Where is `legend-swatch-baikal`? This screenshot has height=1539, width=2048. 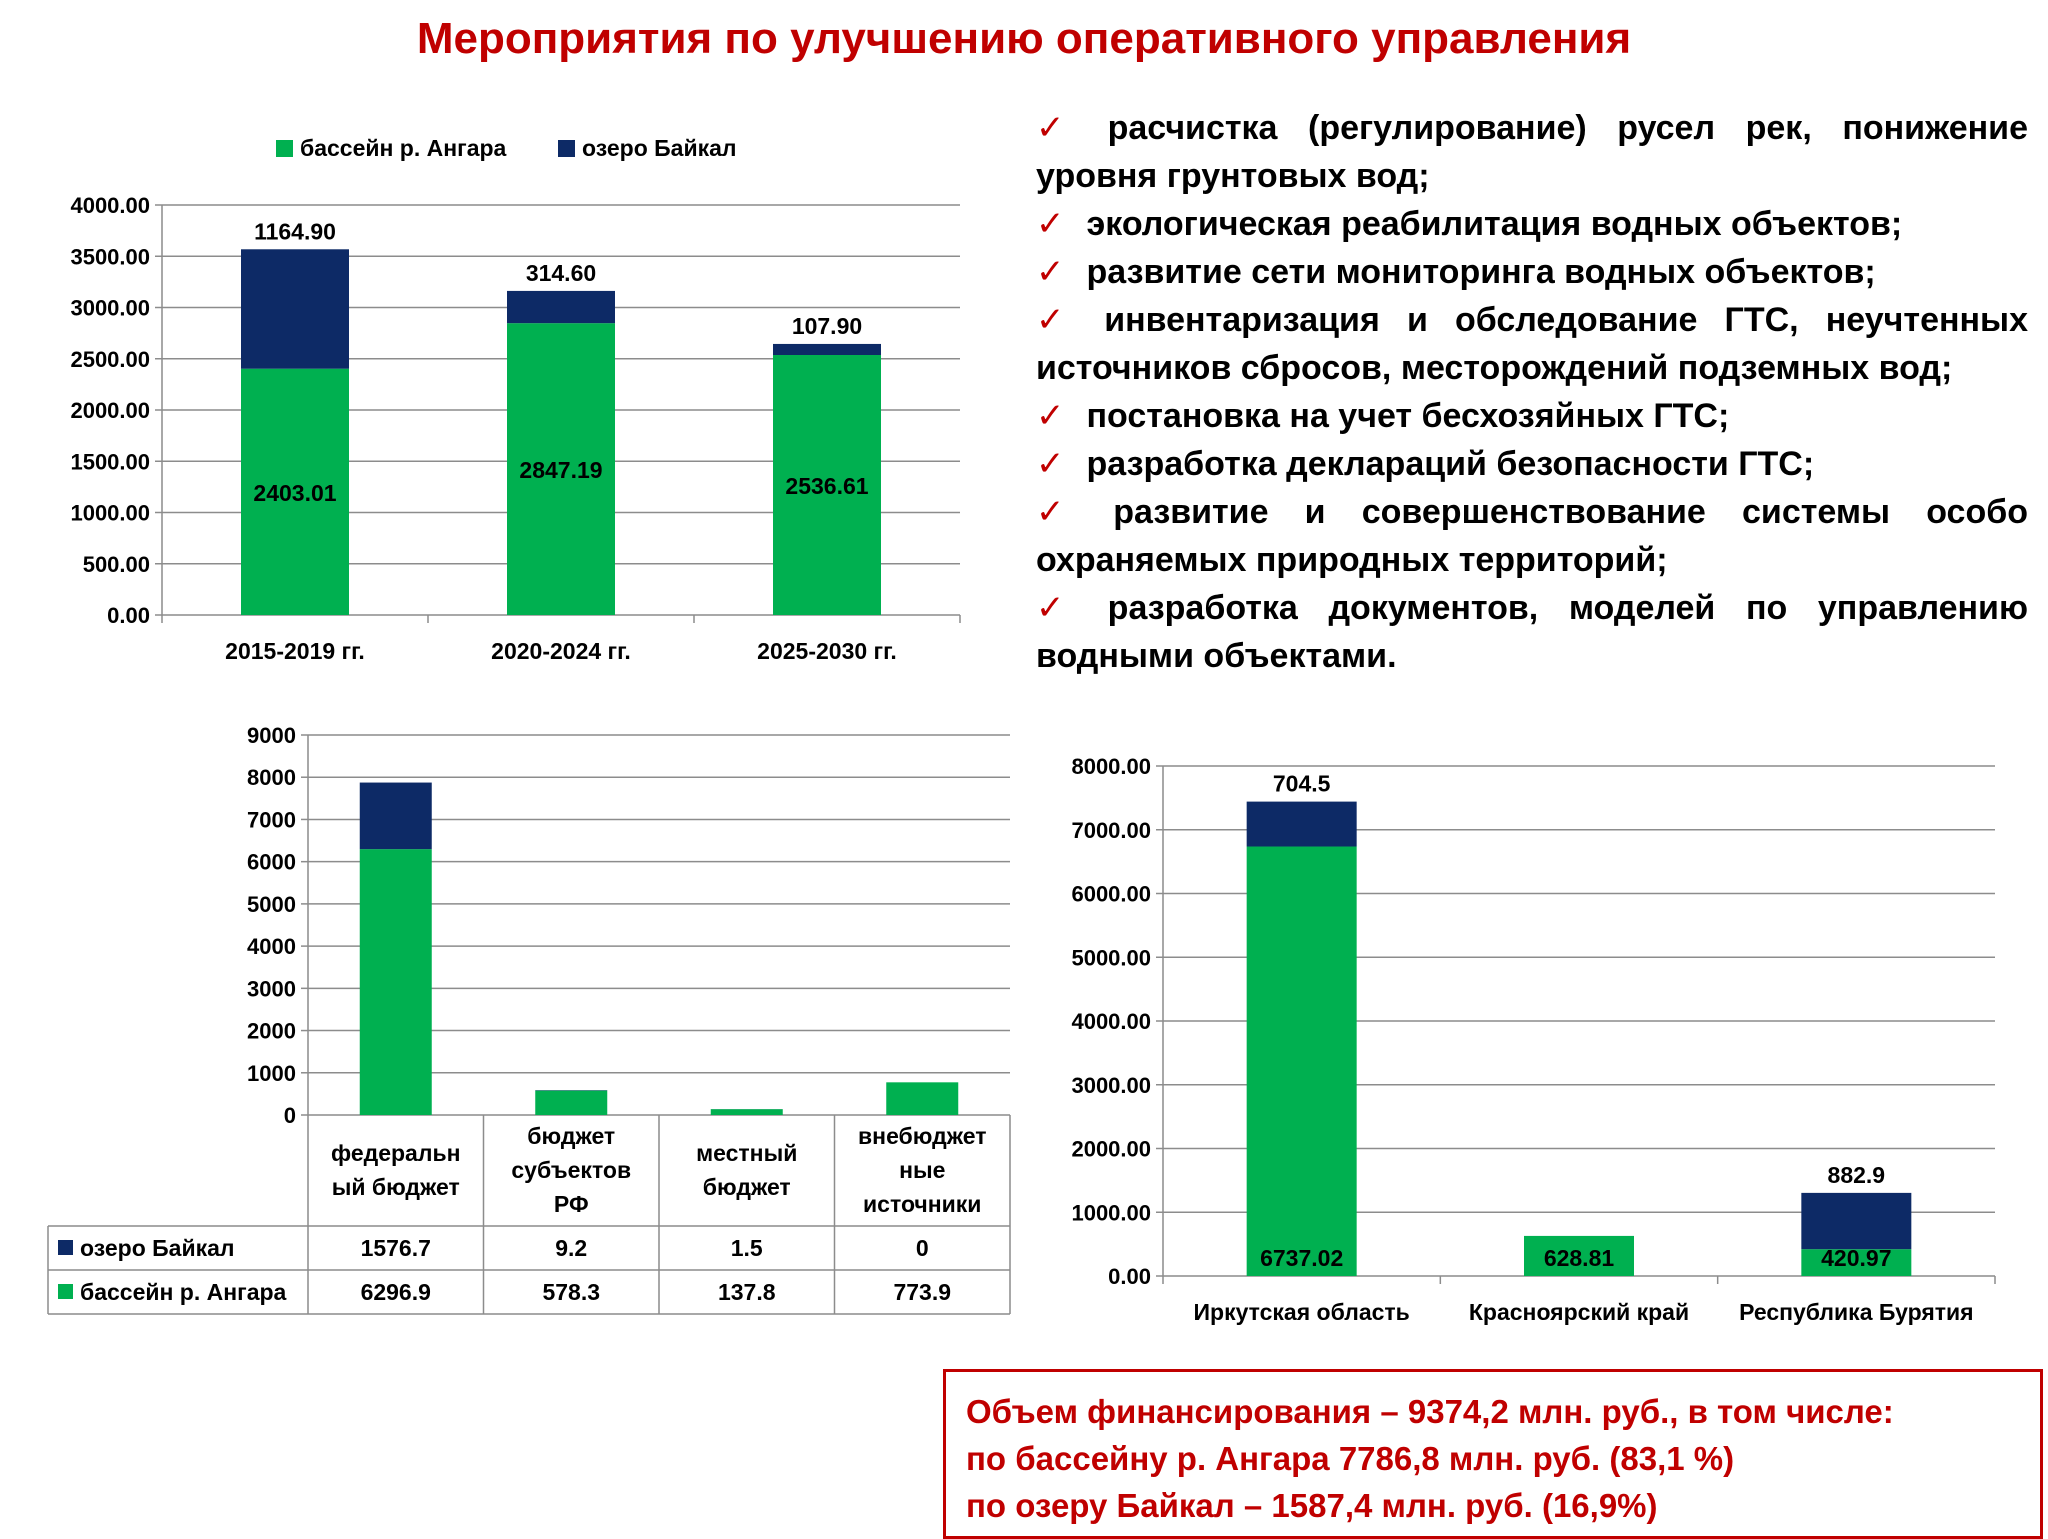
legend-swatch-baikal is located at coordinates (566, 148).